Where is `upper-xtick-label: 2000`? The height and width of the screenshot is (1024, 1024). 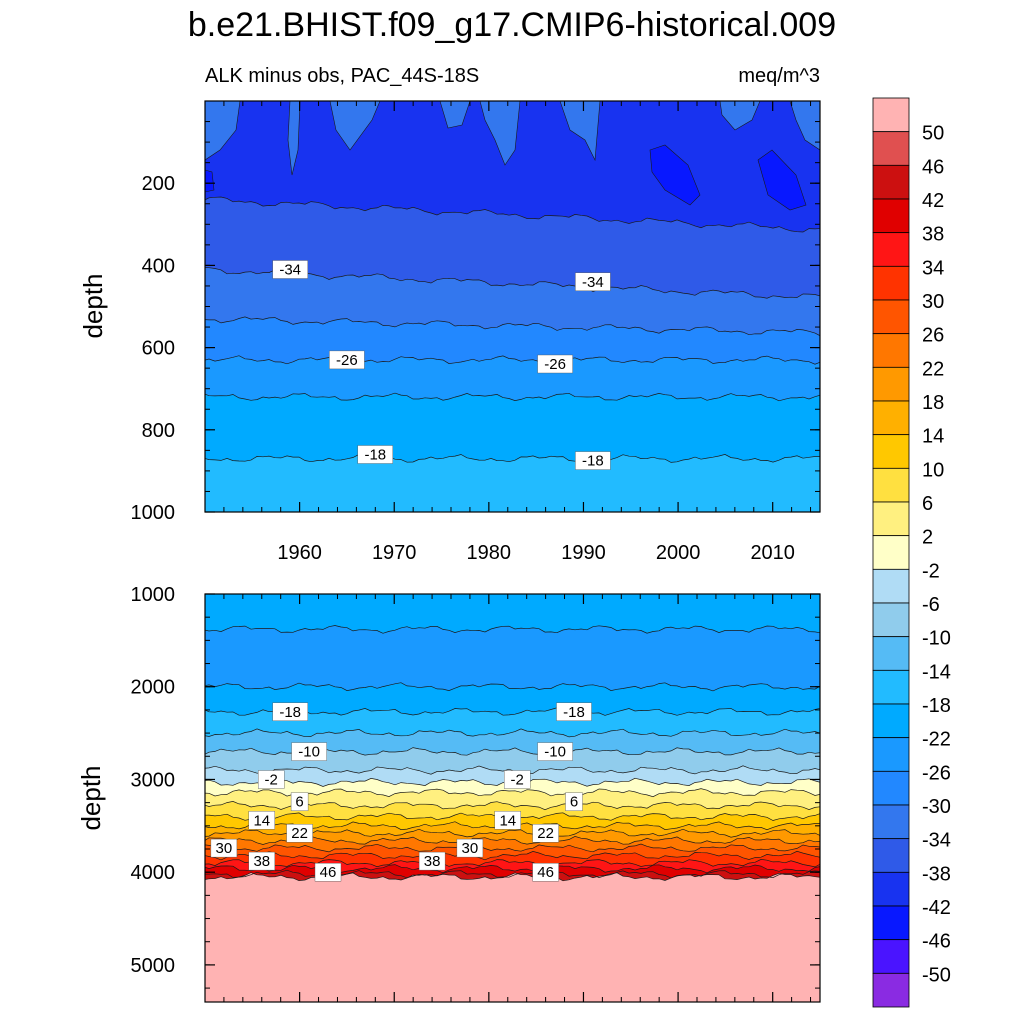 upper-xtick-label: 2000 is located at coordinates (678, 553).